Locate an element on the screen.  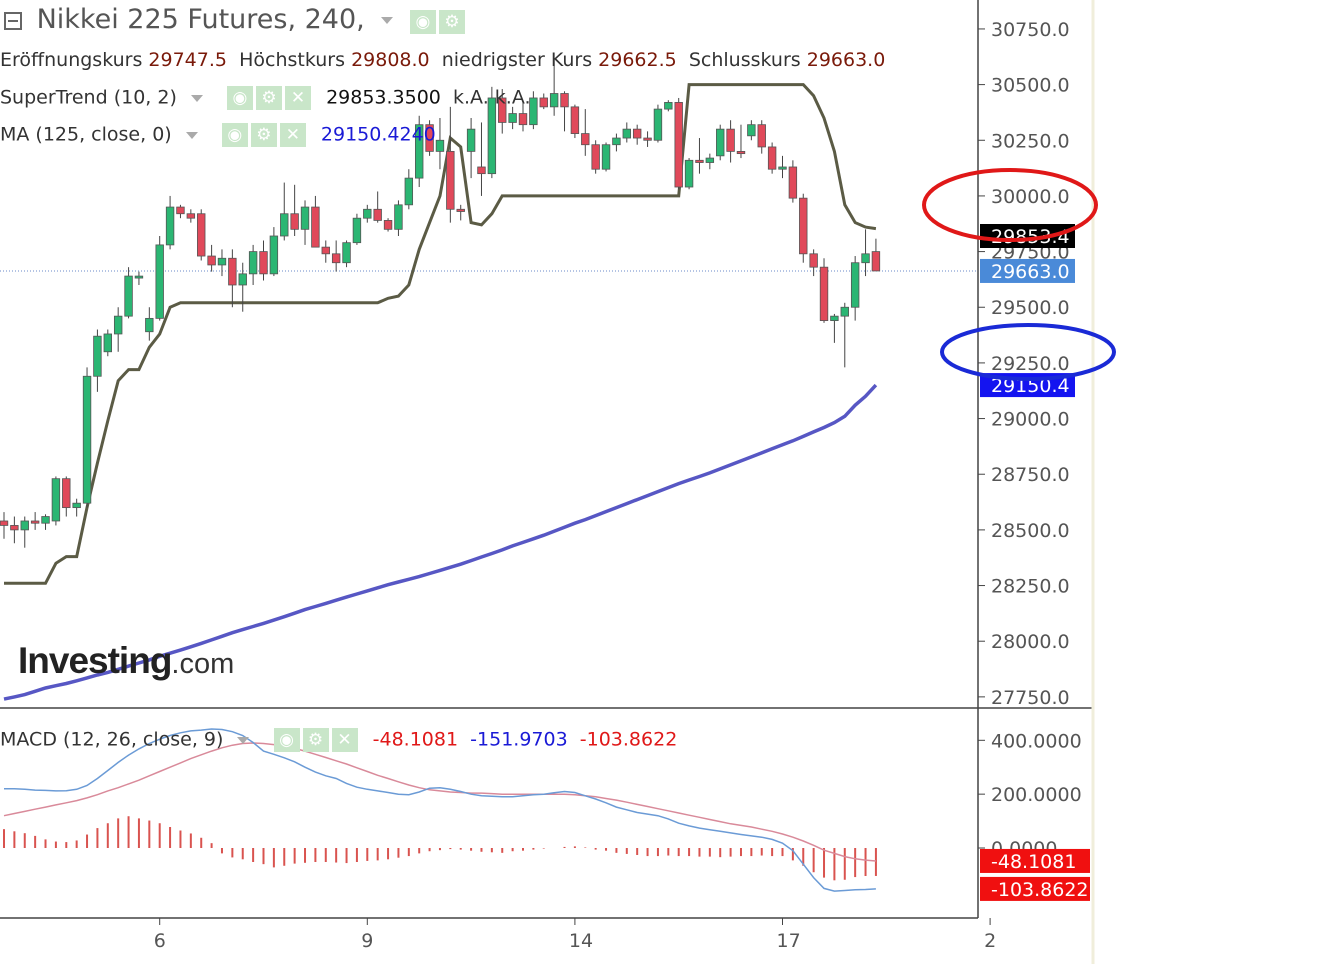
ma-label: MA (125, close, 0) is located at coordinates (86, 134).